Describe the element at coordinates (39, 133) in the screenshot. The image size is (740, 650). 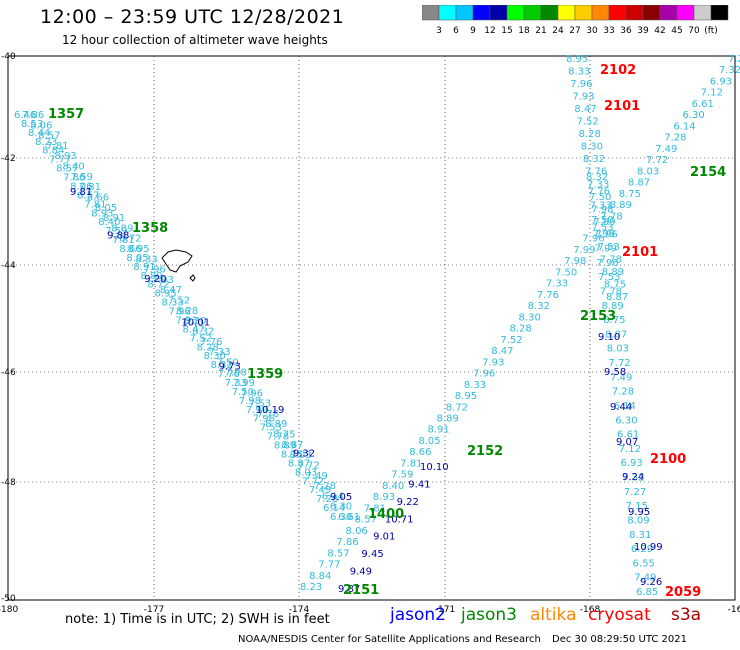
I see `swh-value: 8.44` at that location.